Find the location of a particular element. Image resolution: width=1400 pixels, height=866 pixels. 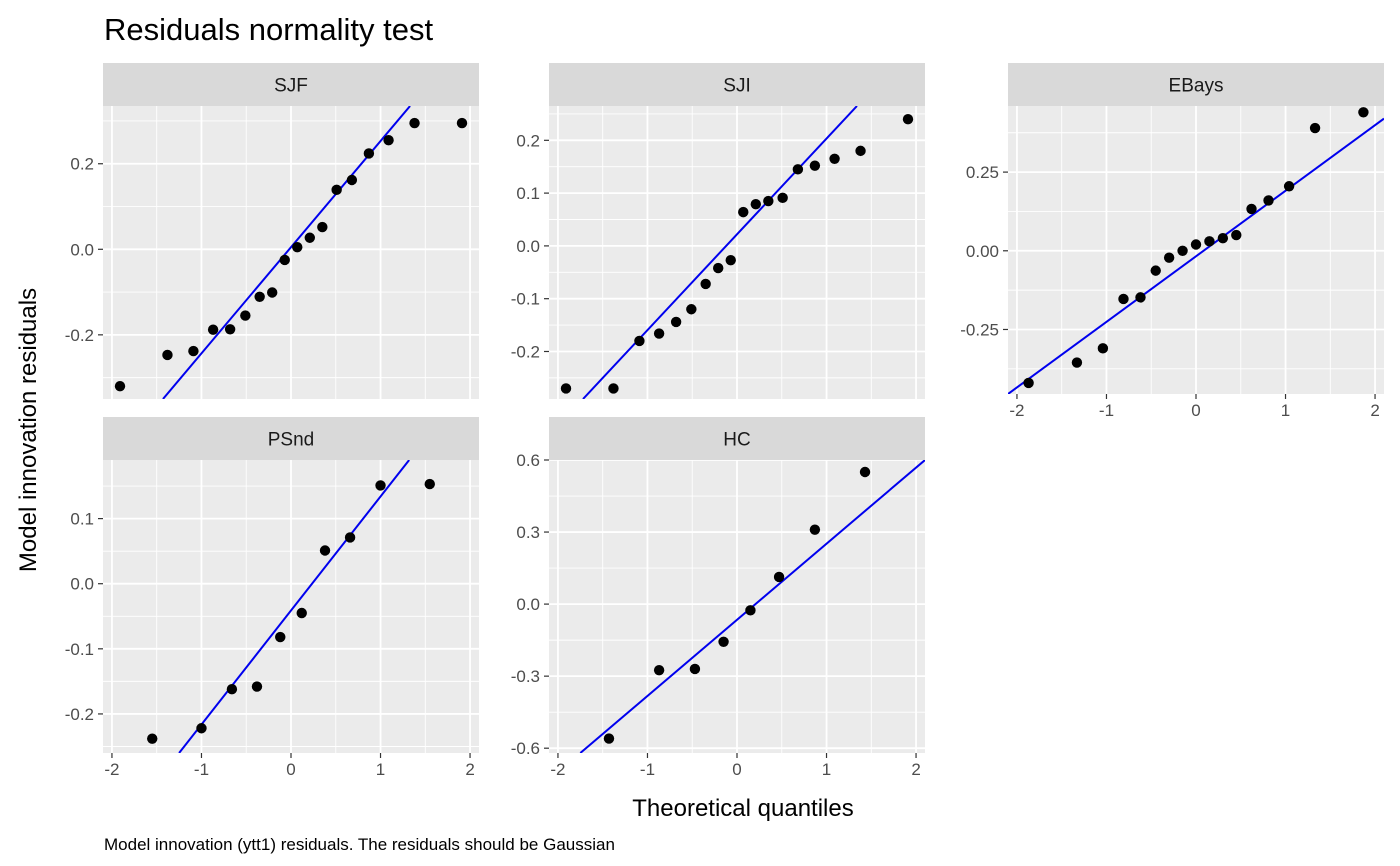

y-tick-label-psnd: -0.1 is located at coordinates (79, 649).